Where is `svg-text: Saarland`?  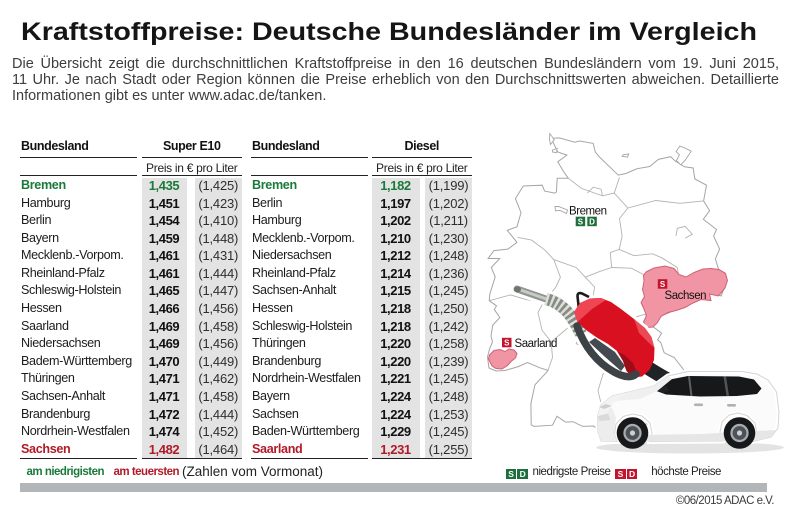
svg-text: Saarland is located at coordinates (536, 344).